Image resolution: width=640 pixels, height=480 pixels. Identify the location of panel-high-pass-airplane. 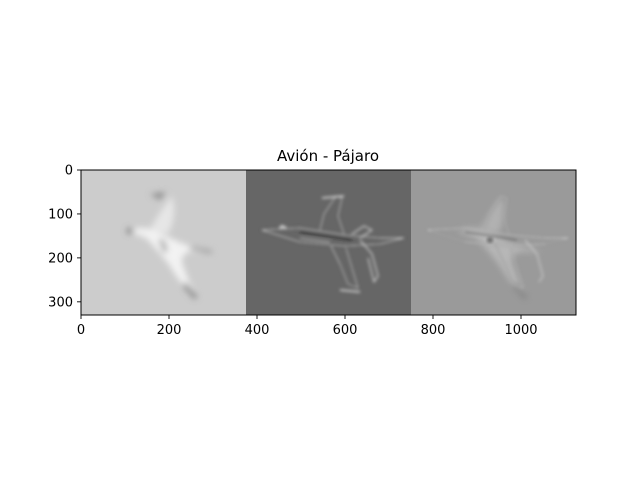
(328, 242).